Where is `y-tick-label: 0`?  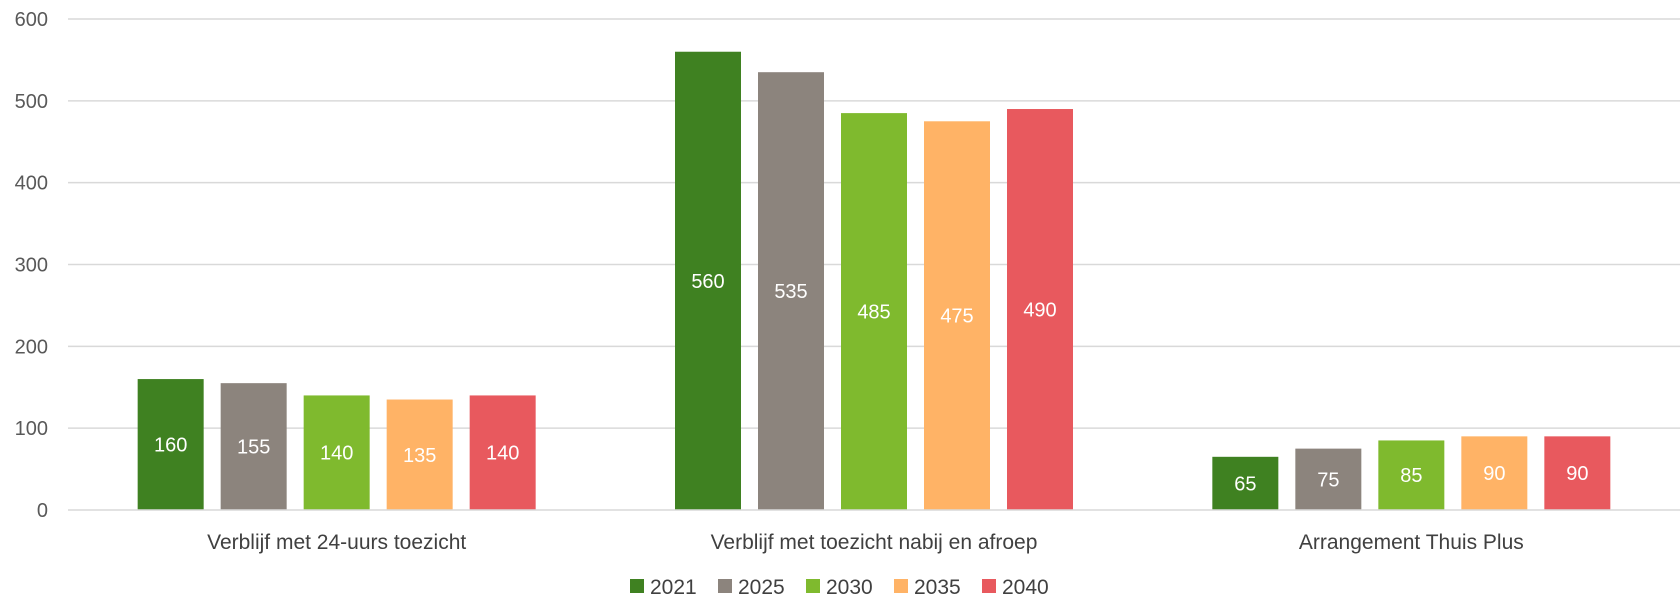
y-tick-label: 0 is located at coordinates (42, 511).